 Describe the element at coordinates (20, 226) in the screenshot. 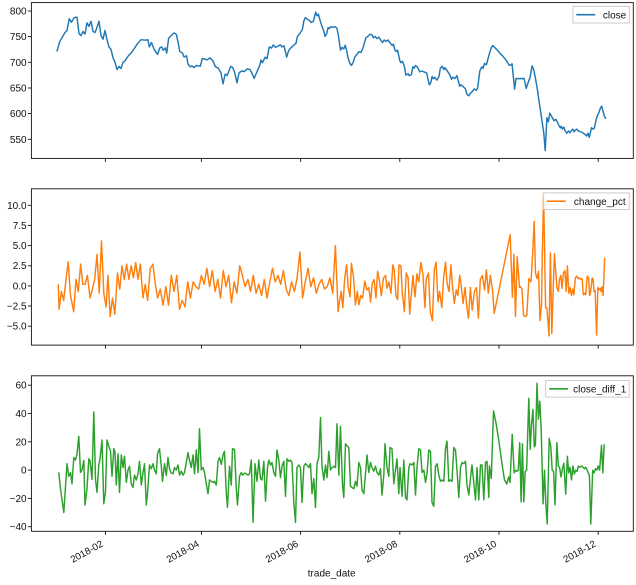

I see `svg-text: 7.5` at that location.